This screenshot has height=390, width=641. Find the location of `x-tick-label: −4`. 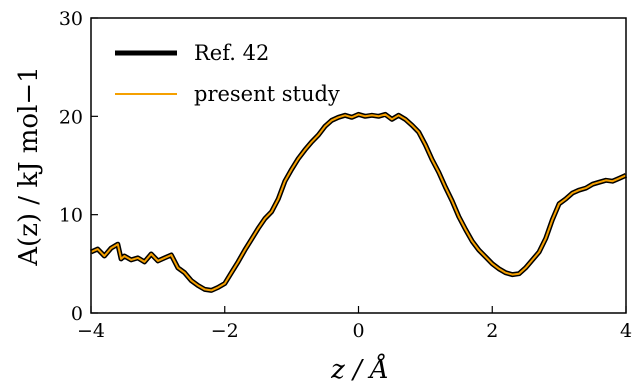

x-tick-label: −4 is located at coordinates (91, 331).